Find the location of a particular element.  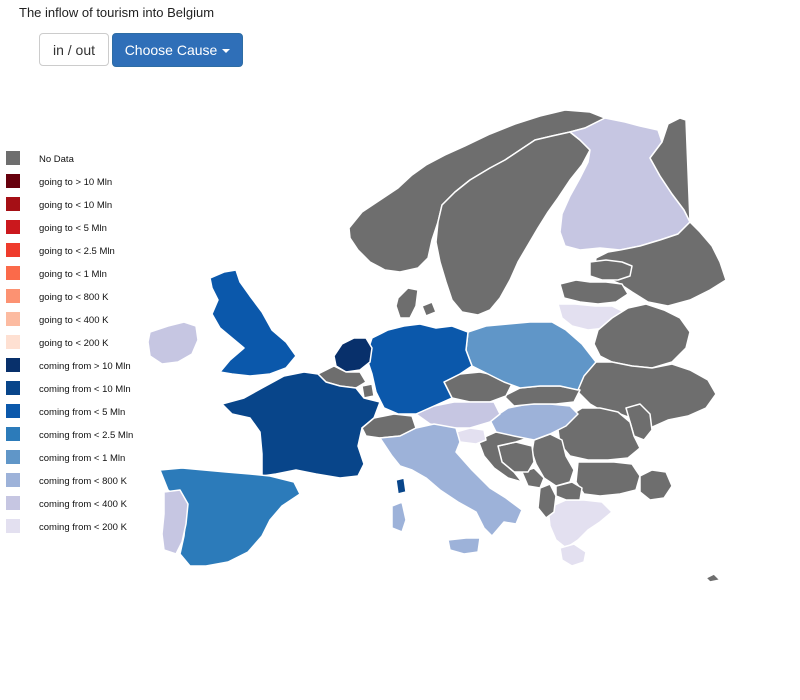

legend-label: going to < 200 K is located at coordinates (74, 343).